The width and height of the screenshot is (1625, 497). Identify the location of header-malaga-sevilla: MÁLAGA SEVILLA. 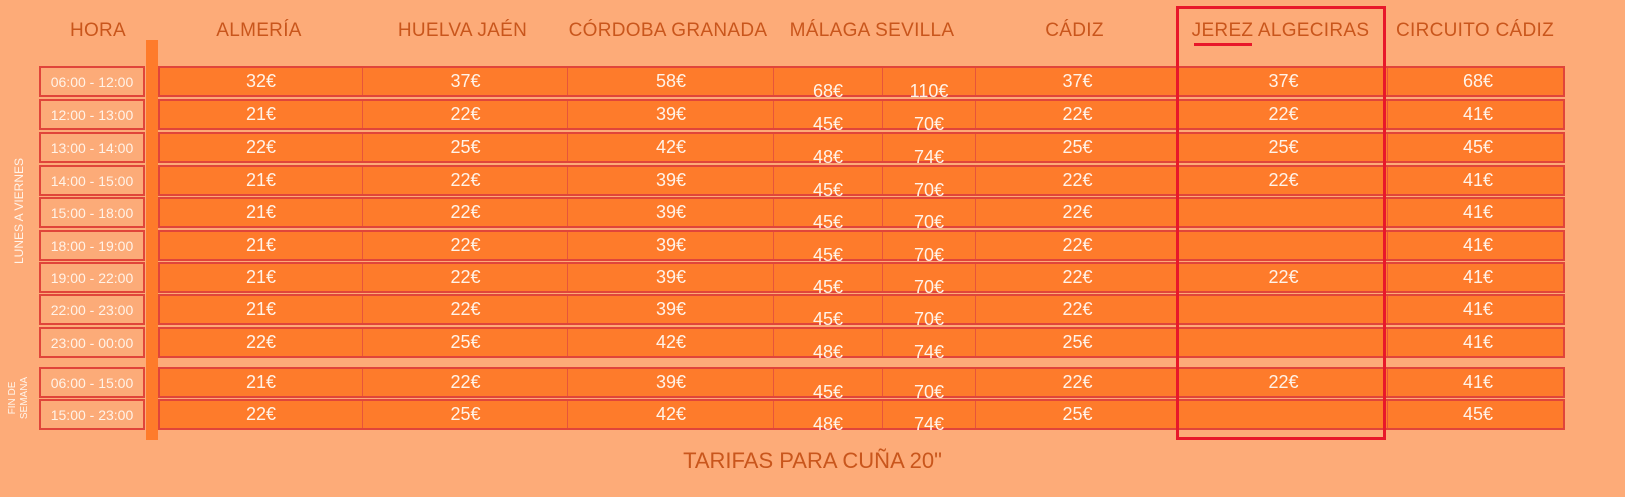
(872, 30).